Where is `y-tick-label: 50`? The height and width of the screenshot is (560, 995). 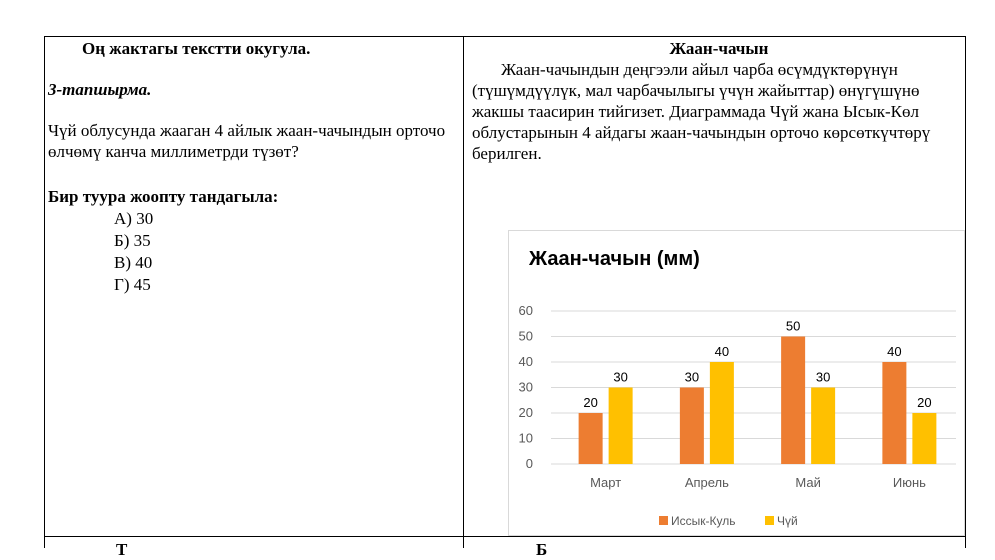
y-tick-label: 50 is located at coordinates (526, 336).